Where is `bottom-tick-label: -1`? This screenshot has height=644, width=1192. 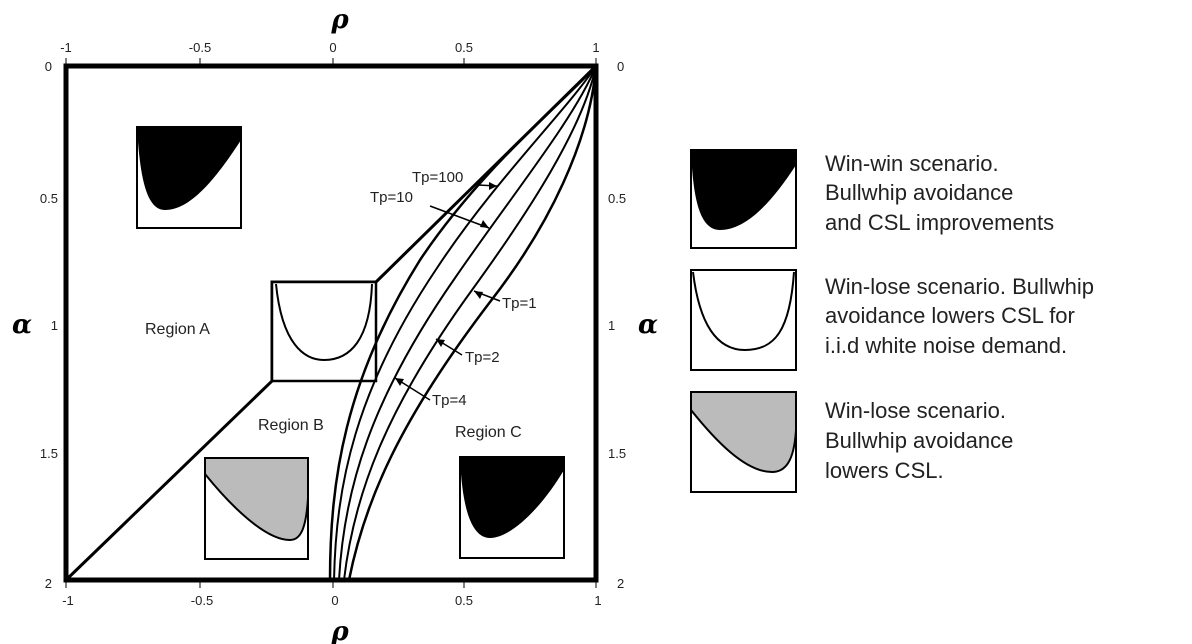
bottom-tick-label: -1 is located at coordinates (68, 600).